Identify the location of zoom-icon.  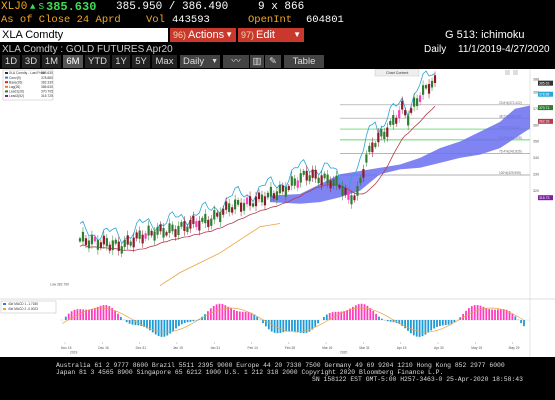
(507, 72).